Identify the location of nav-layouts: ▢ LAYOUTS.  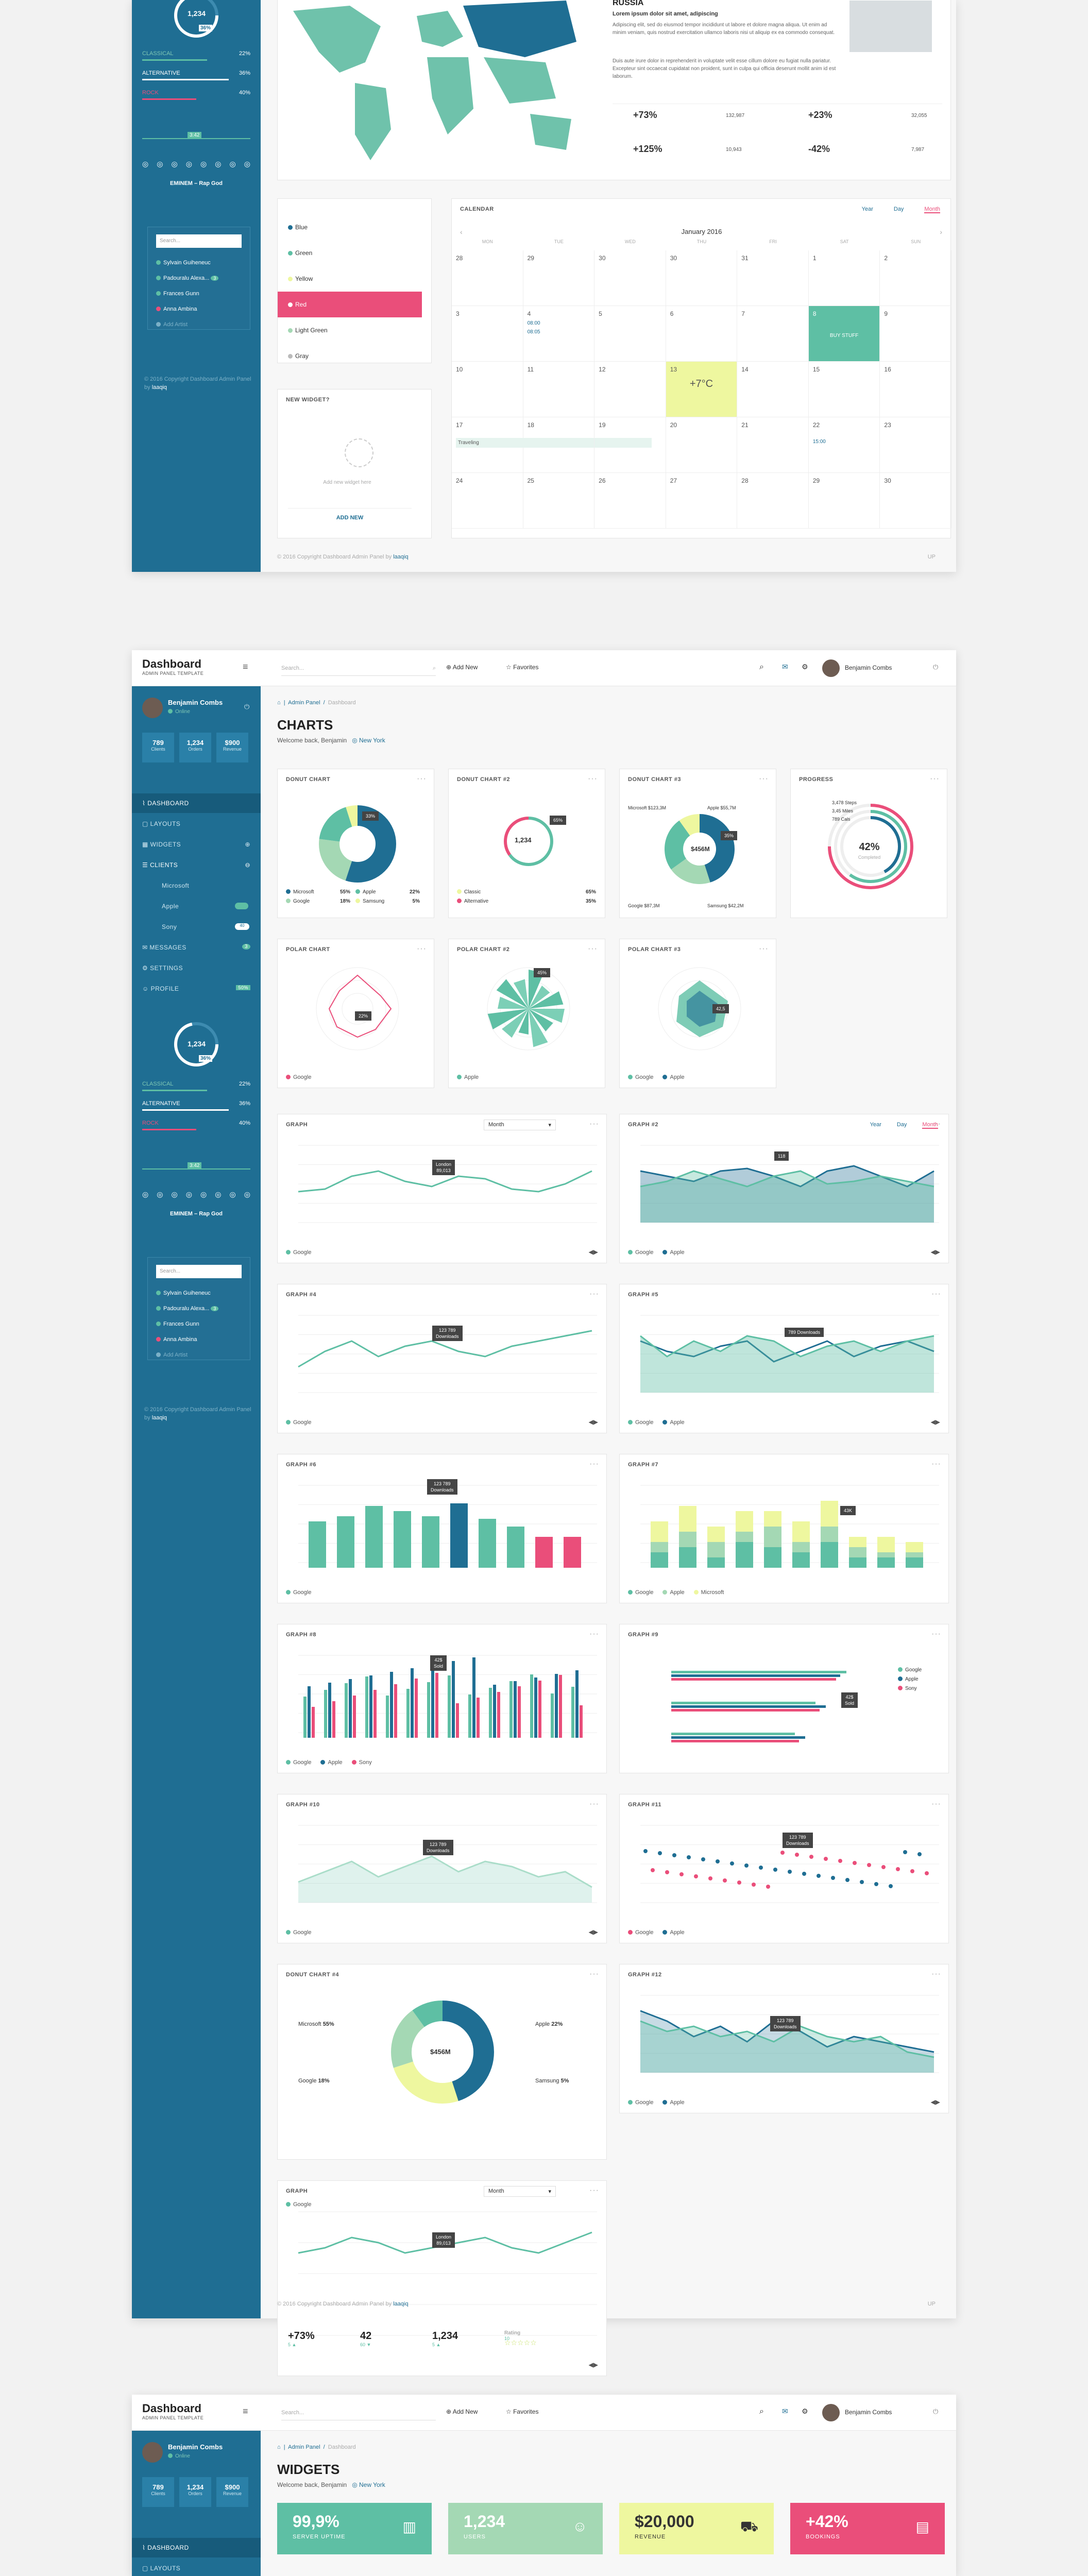
(161, 823).